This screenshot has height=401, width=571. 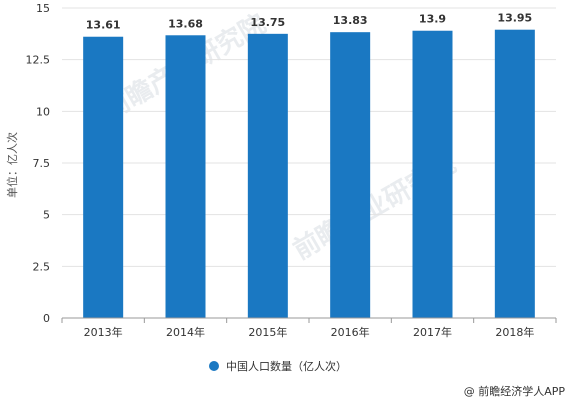 I want to click on x-tick-label: 2013年, so click(x=103, y=332).